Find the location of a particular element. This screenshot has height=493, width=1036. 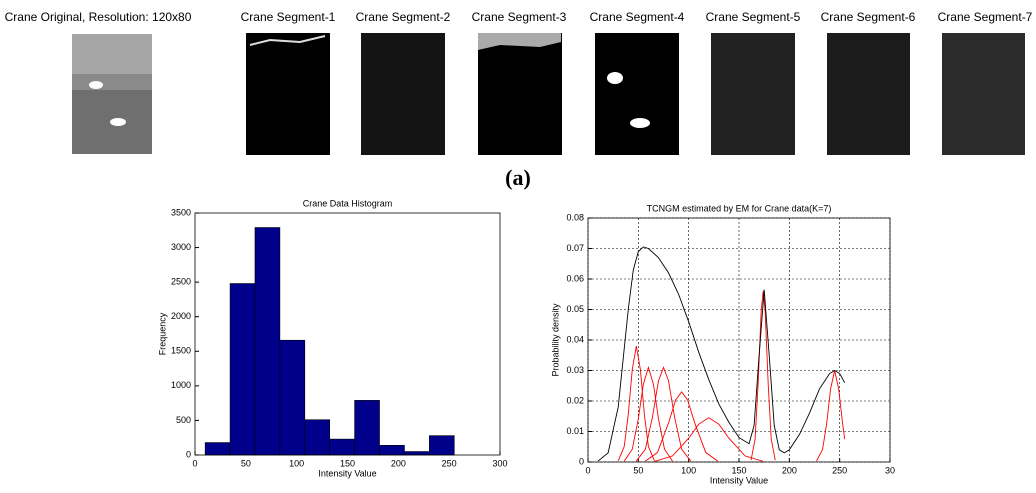

y-tick-label: 3000 is located at coordinates (181, 247).